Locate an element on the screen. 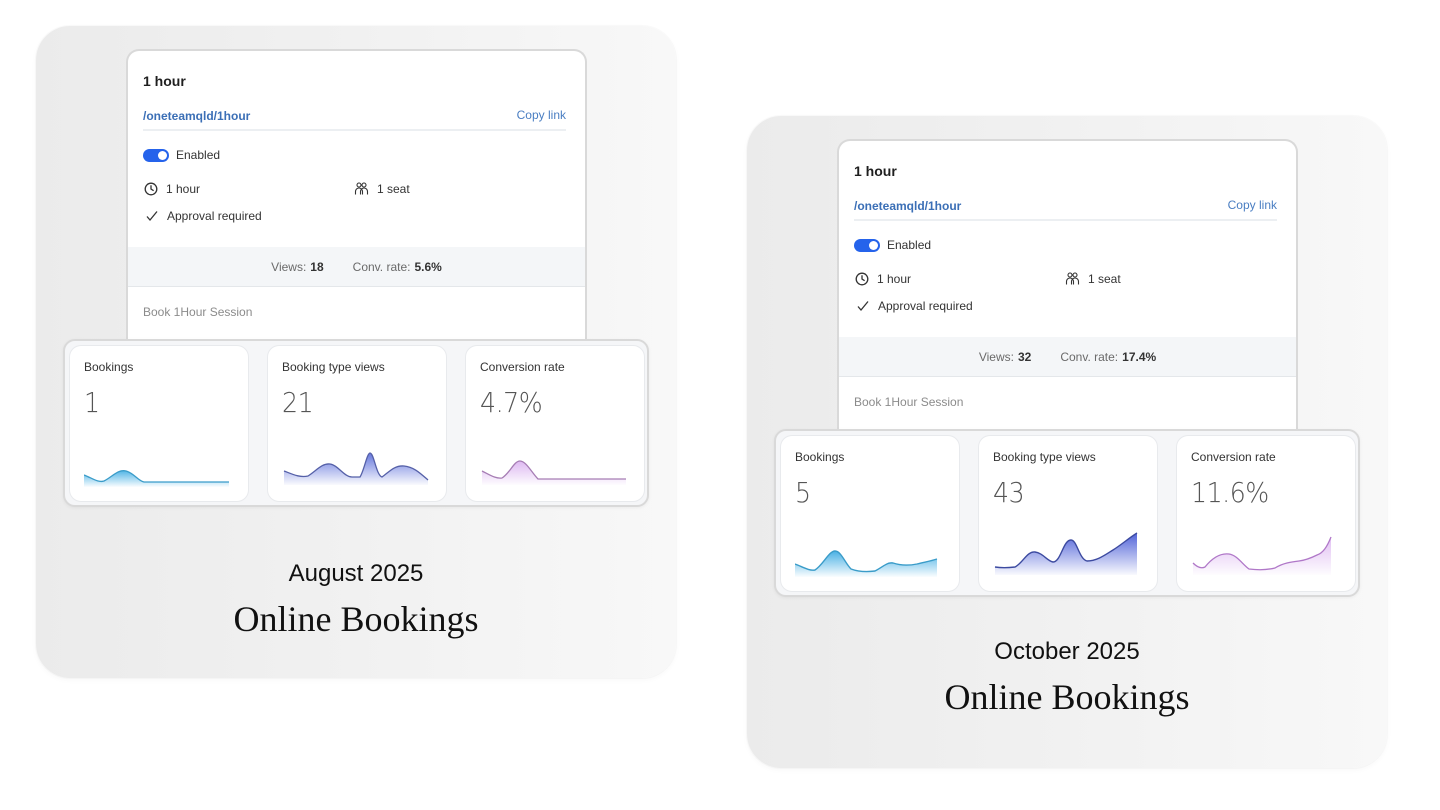  caption-month: October 2025 is located at coordinates (1067, 651).